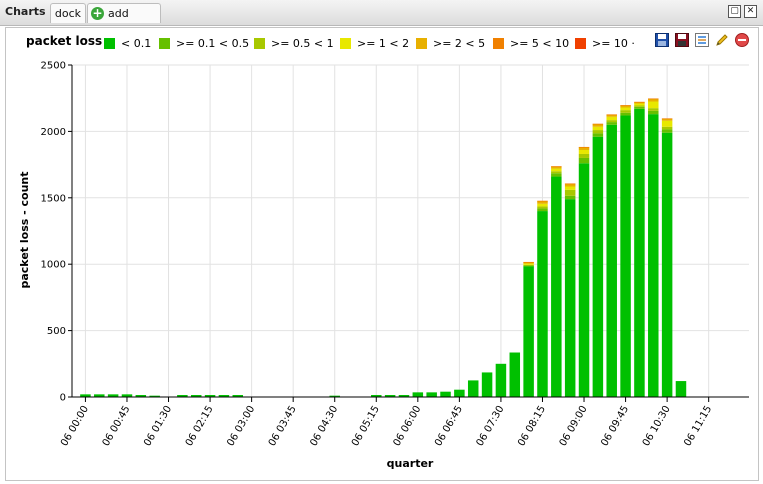 Image resolution: width=763 pixels, height=484 pixels. What do you see at coordinates (742, 40) in the screenshot?
I see `remove-icon` at bounding box center [742, 40].